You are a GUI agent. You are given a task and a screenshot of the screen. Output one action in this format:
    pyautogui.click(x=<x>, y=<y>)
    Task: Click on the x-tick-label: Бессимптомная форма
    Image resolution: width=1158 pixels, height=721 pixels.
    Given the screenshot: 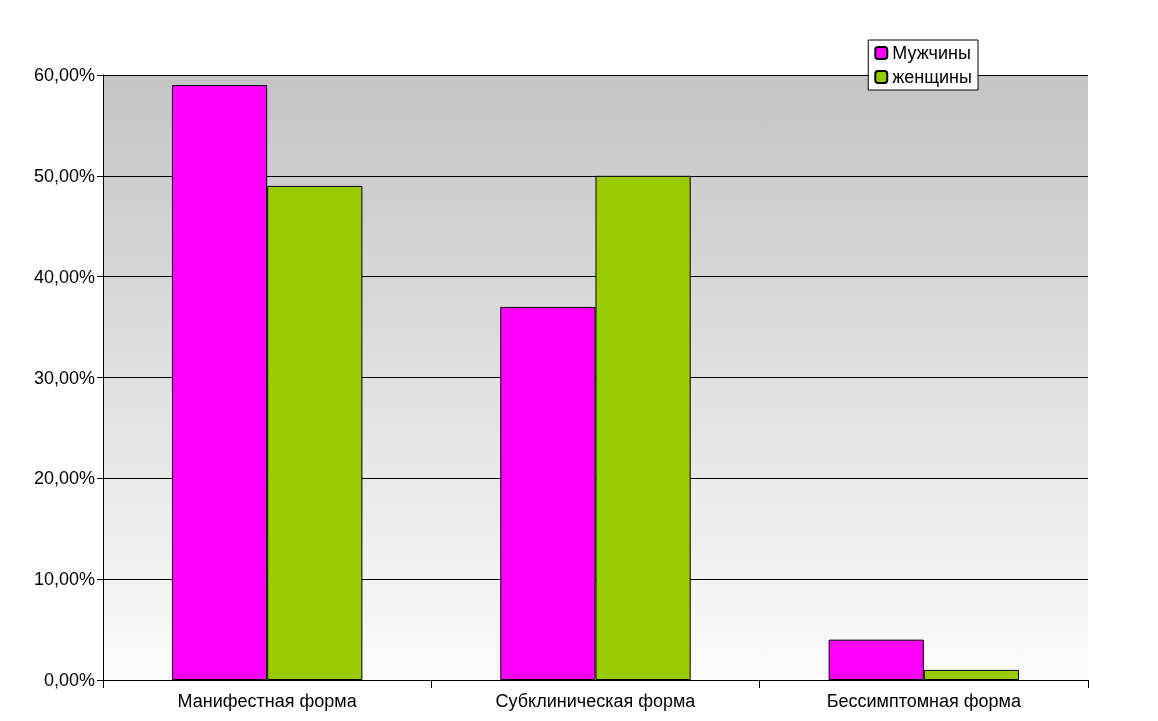 What is the action you would take?
    pyautogui.click(x=924, y=701)
    